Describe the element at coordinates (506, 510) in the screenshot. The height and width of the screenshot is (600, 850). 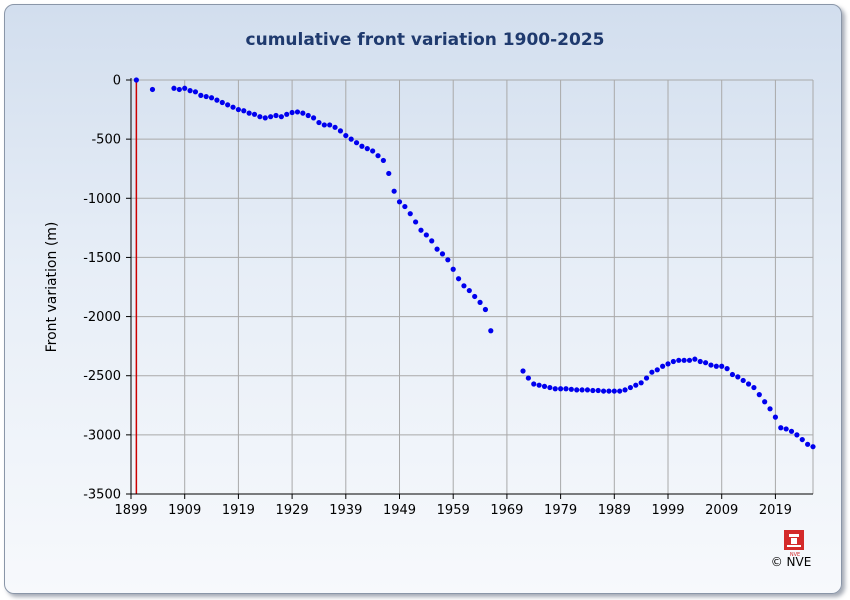
I see `x-tick-label: 1969` at that location.